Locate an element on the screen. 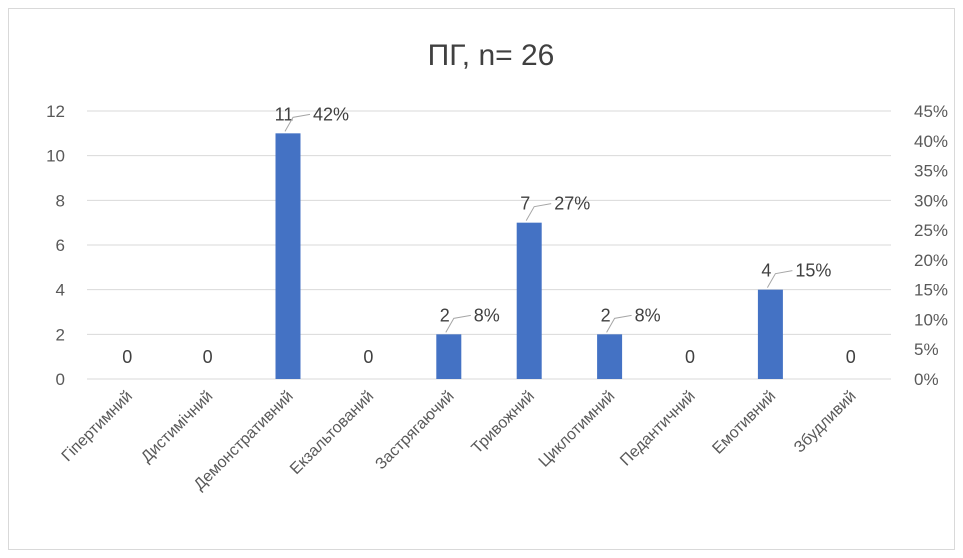 The height and width of the screenshot is (558, 963). y2-tick-label: 40% is located at coordinates (931, 141).